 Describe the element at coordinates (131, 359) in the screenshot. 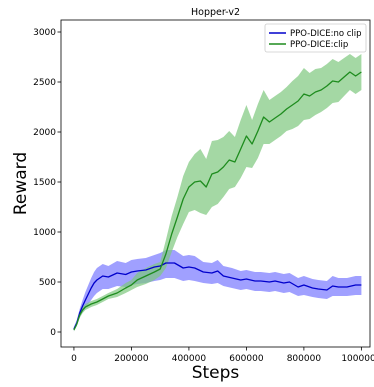

I see `x-tick-label: 200000` at that location.